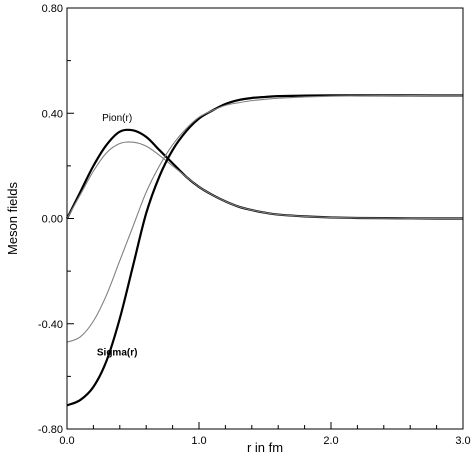 The height and width of the screenshot is (474, 474). I want to click on y-tick-label: -0.80, so click(50, 430).